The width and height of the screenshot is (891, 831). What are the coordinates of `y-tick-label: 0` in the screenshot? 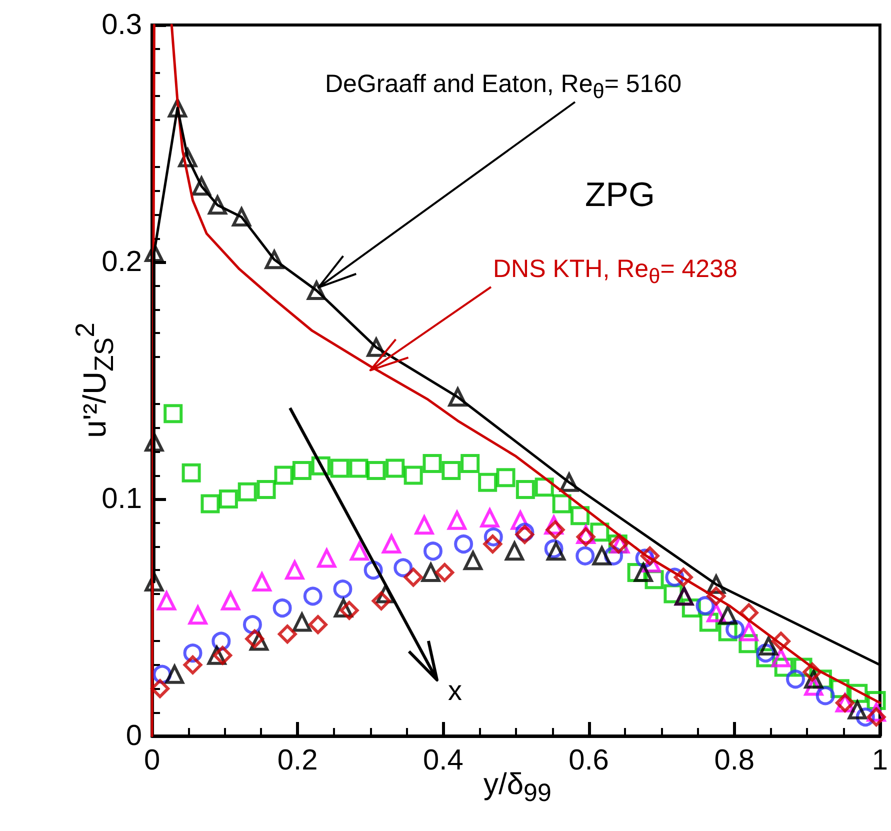 It's located at (134, 736).